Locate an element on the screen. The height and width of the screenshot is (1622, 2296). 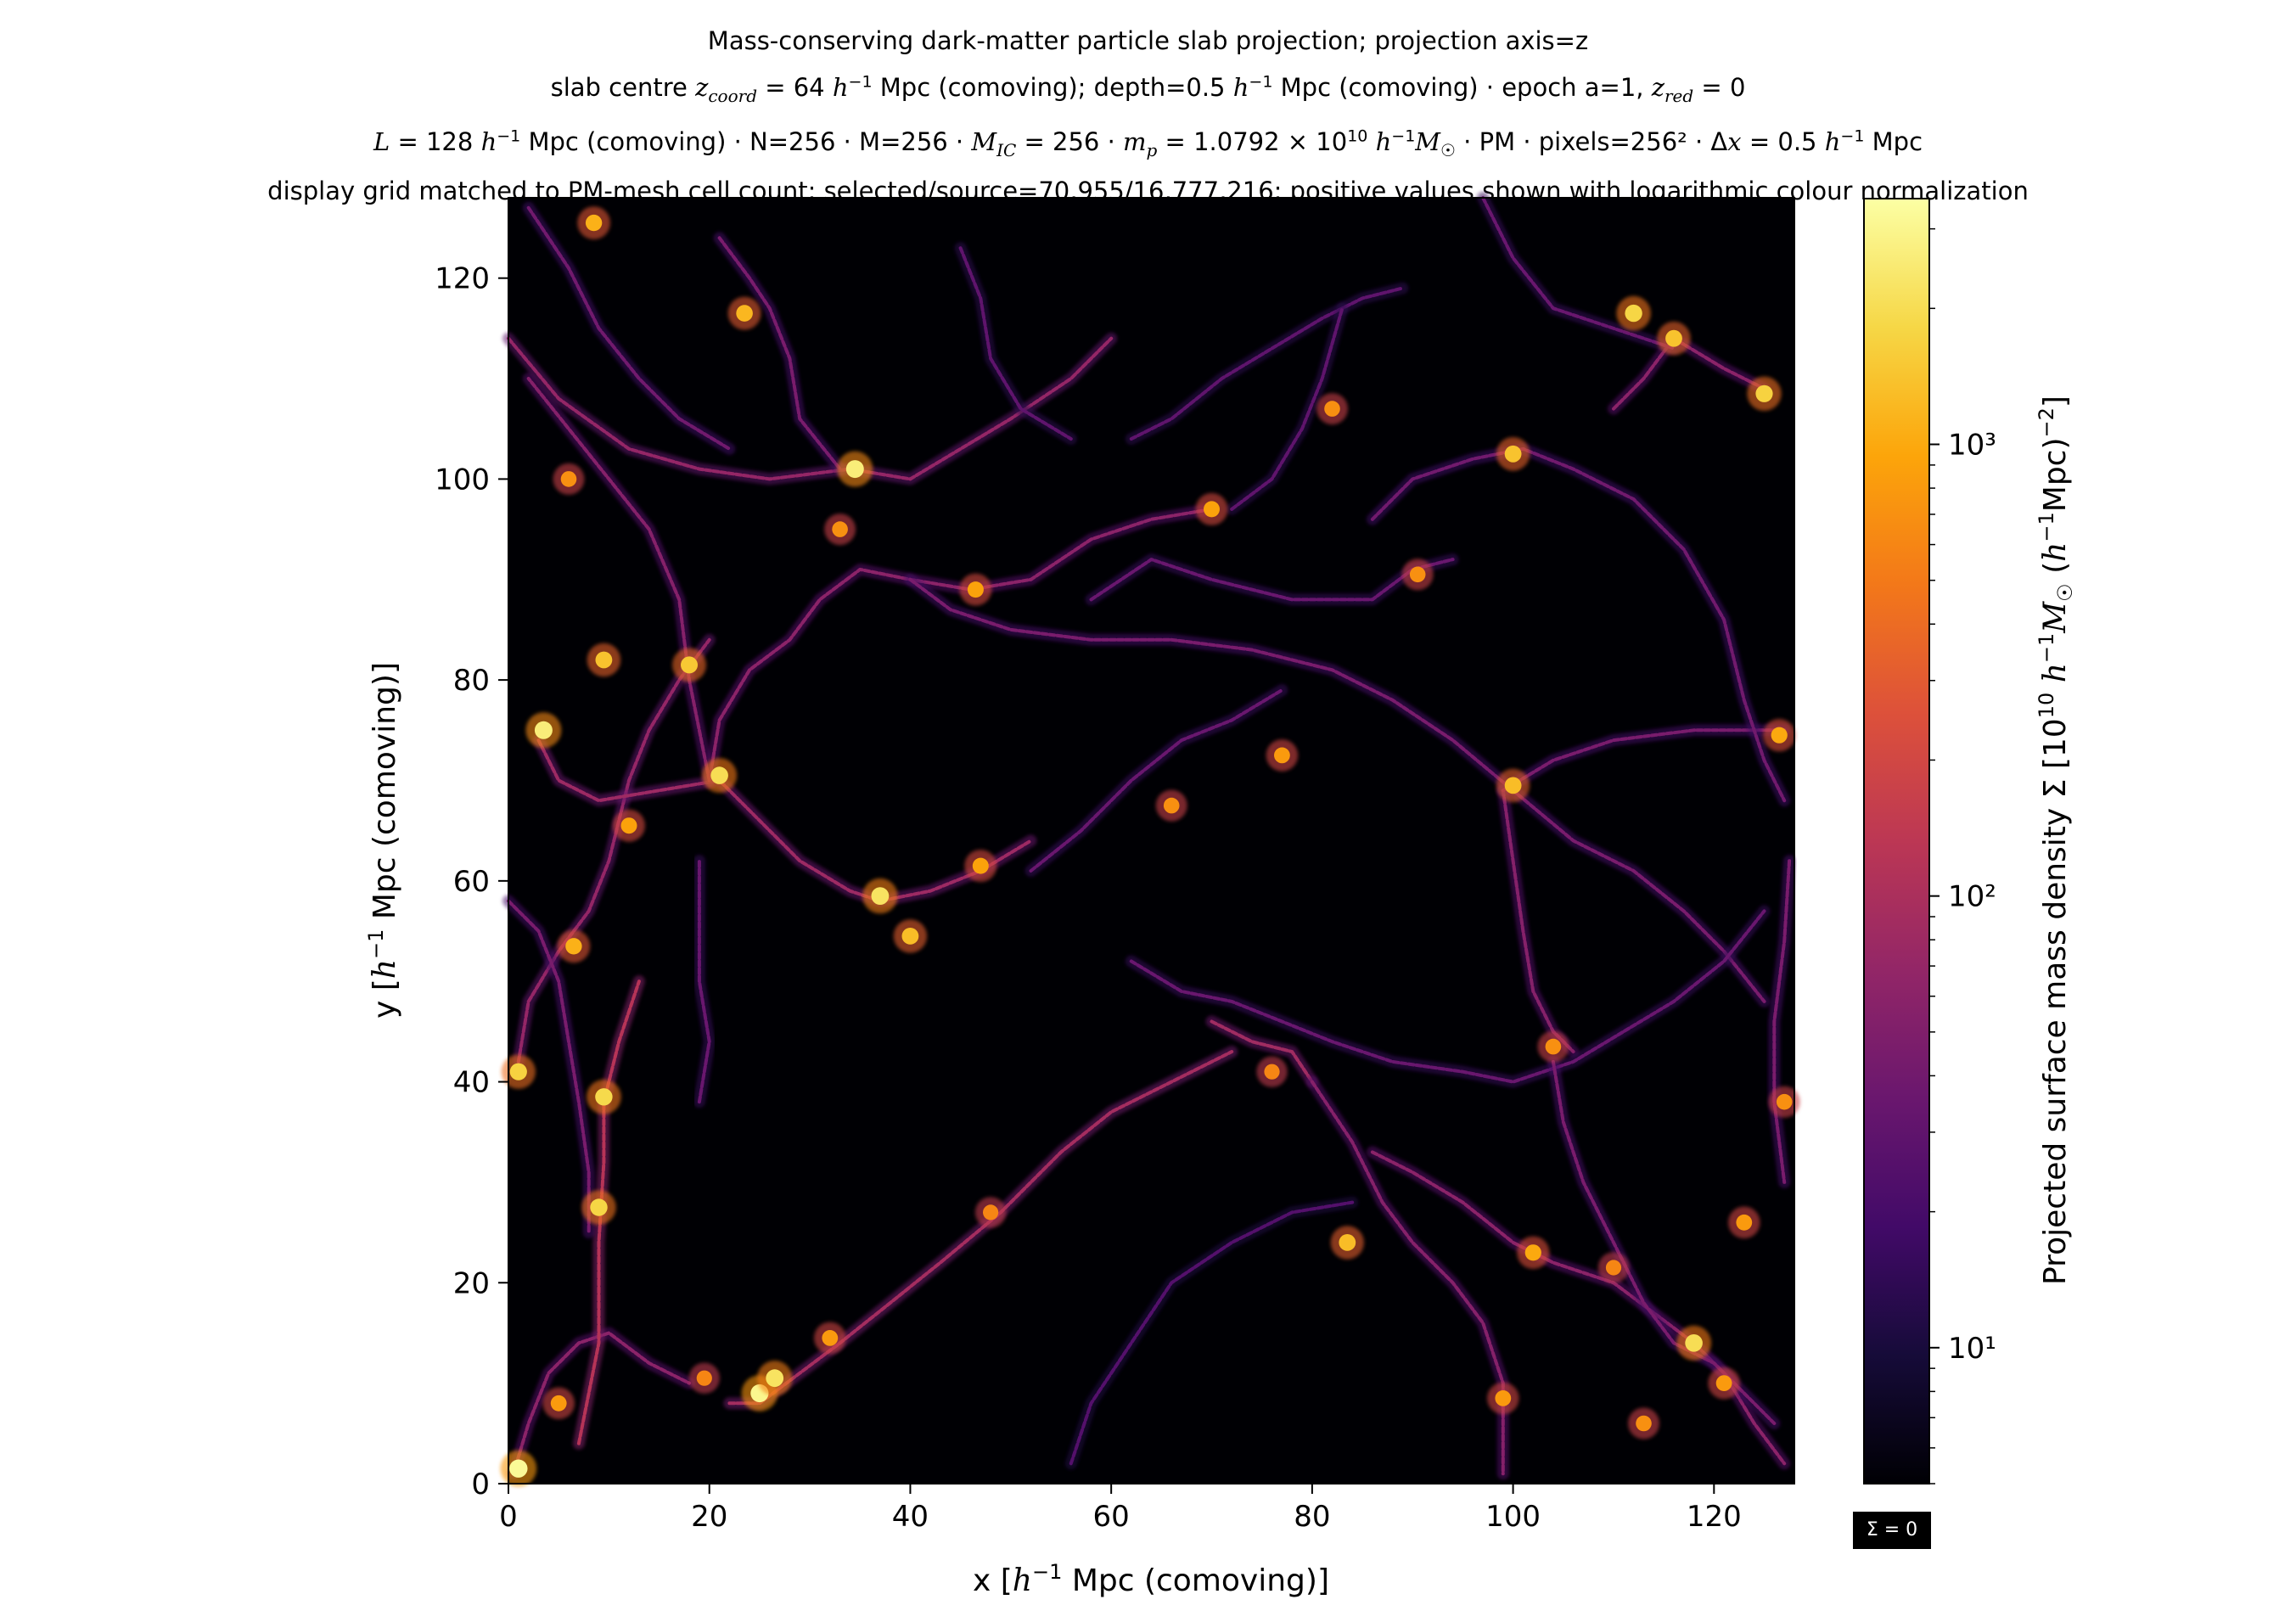
colorbar is located at coordinates (1896, 841).